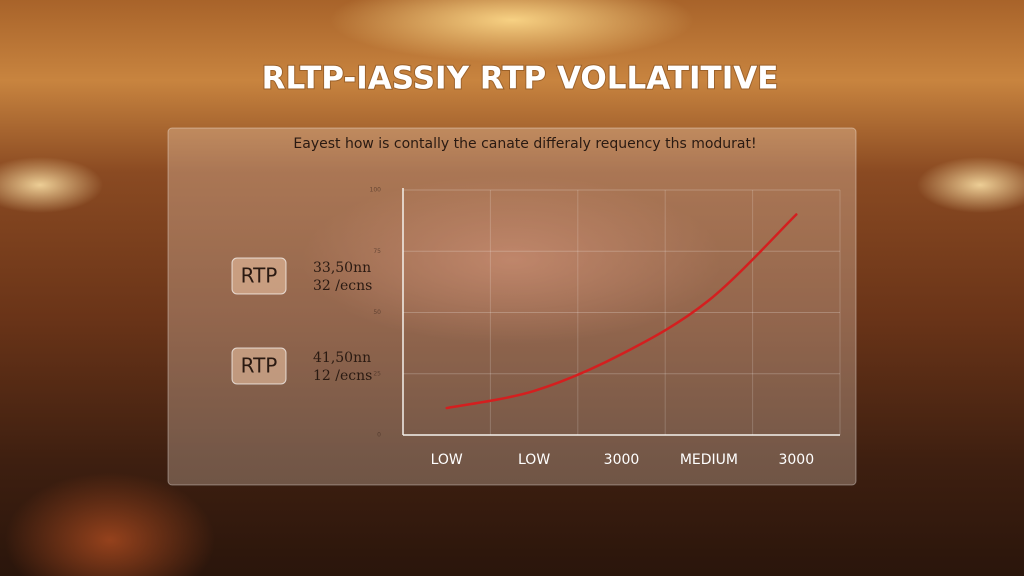 Image resolution: width=1024 pixels, height=576 pixels. Describe the element at coordinates (342, 286) in the screenshot. I see `rtp-detail: 32 /ecns` at that location.